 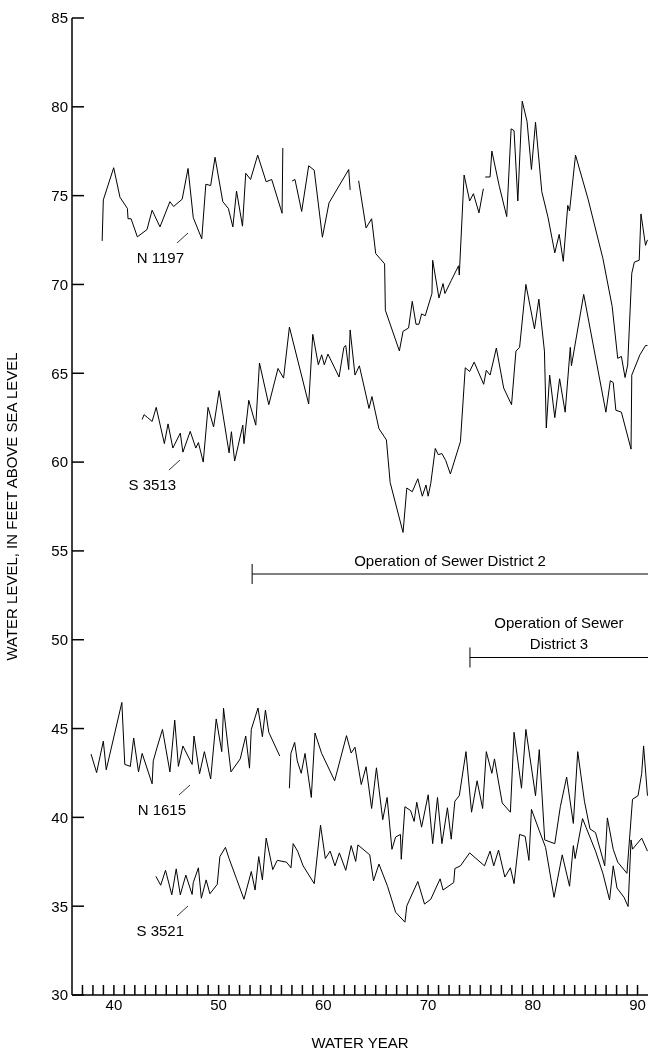 What do you see at coordinates (161, 809) in the screenshot?
I see `annotation: N 1615` at bounding box center [161, 809].